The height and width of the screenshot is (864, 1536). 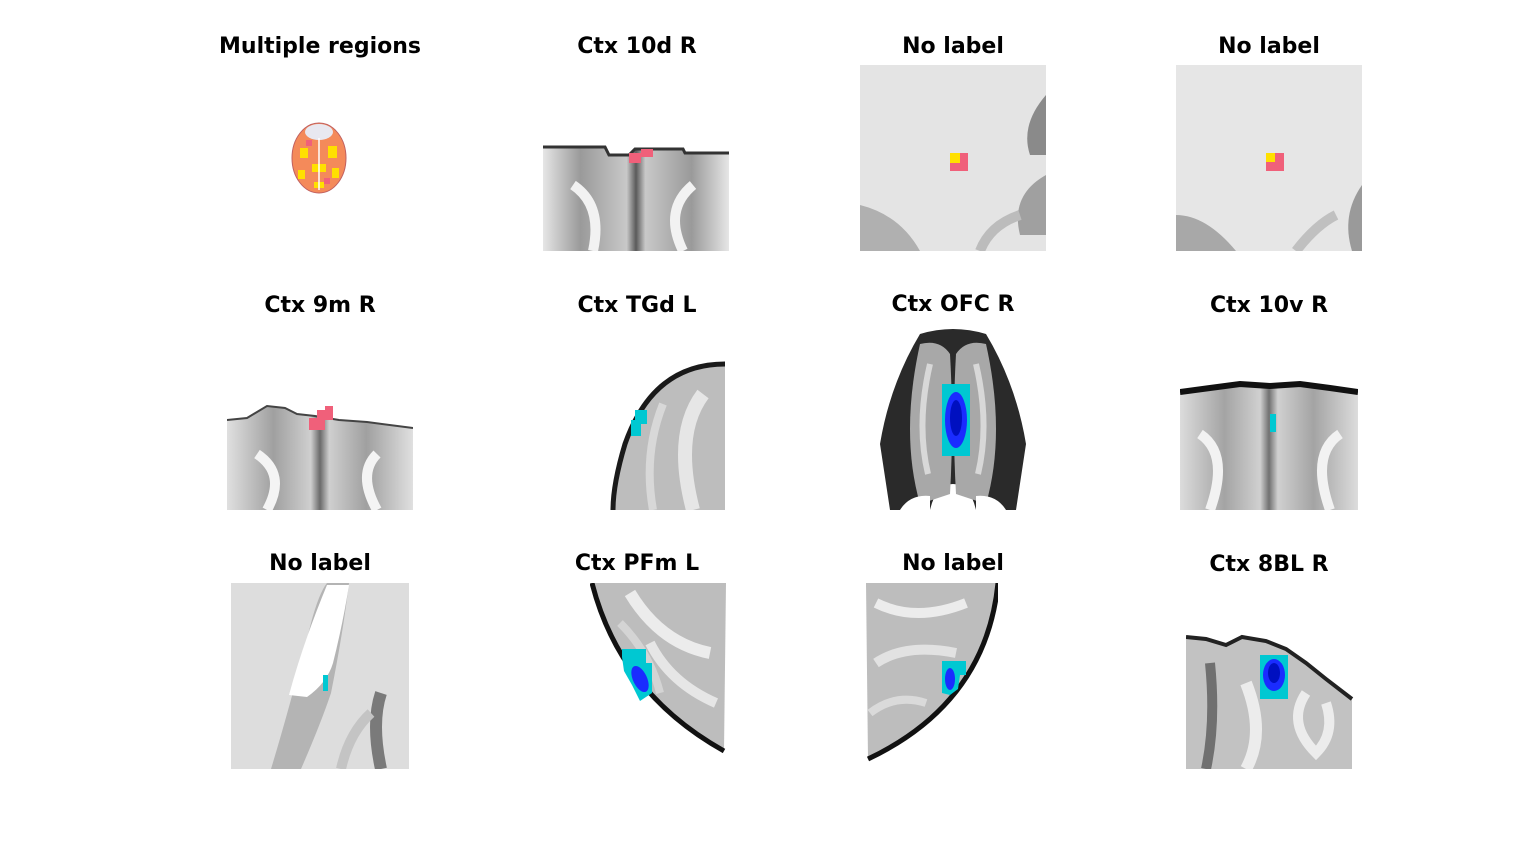 What do you see at coordinates (637, 46) in the screenshot?
I see `panel-title: Ctx 10d R` at bounding box center [637, 46].